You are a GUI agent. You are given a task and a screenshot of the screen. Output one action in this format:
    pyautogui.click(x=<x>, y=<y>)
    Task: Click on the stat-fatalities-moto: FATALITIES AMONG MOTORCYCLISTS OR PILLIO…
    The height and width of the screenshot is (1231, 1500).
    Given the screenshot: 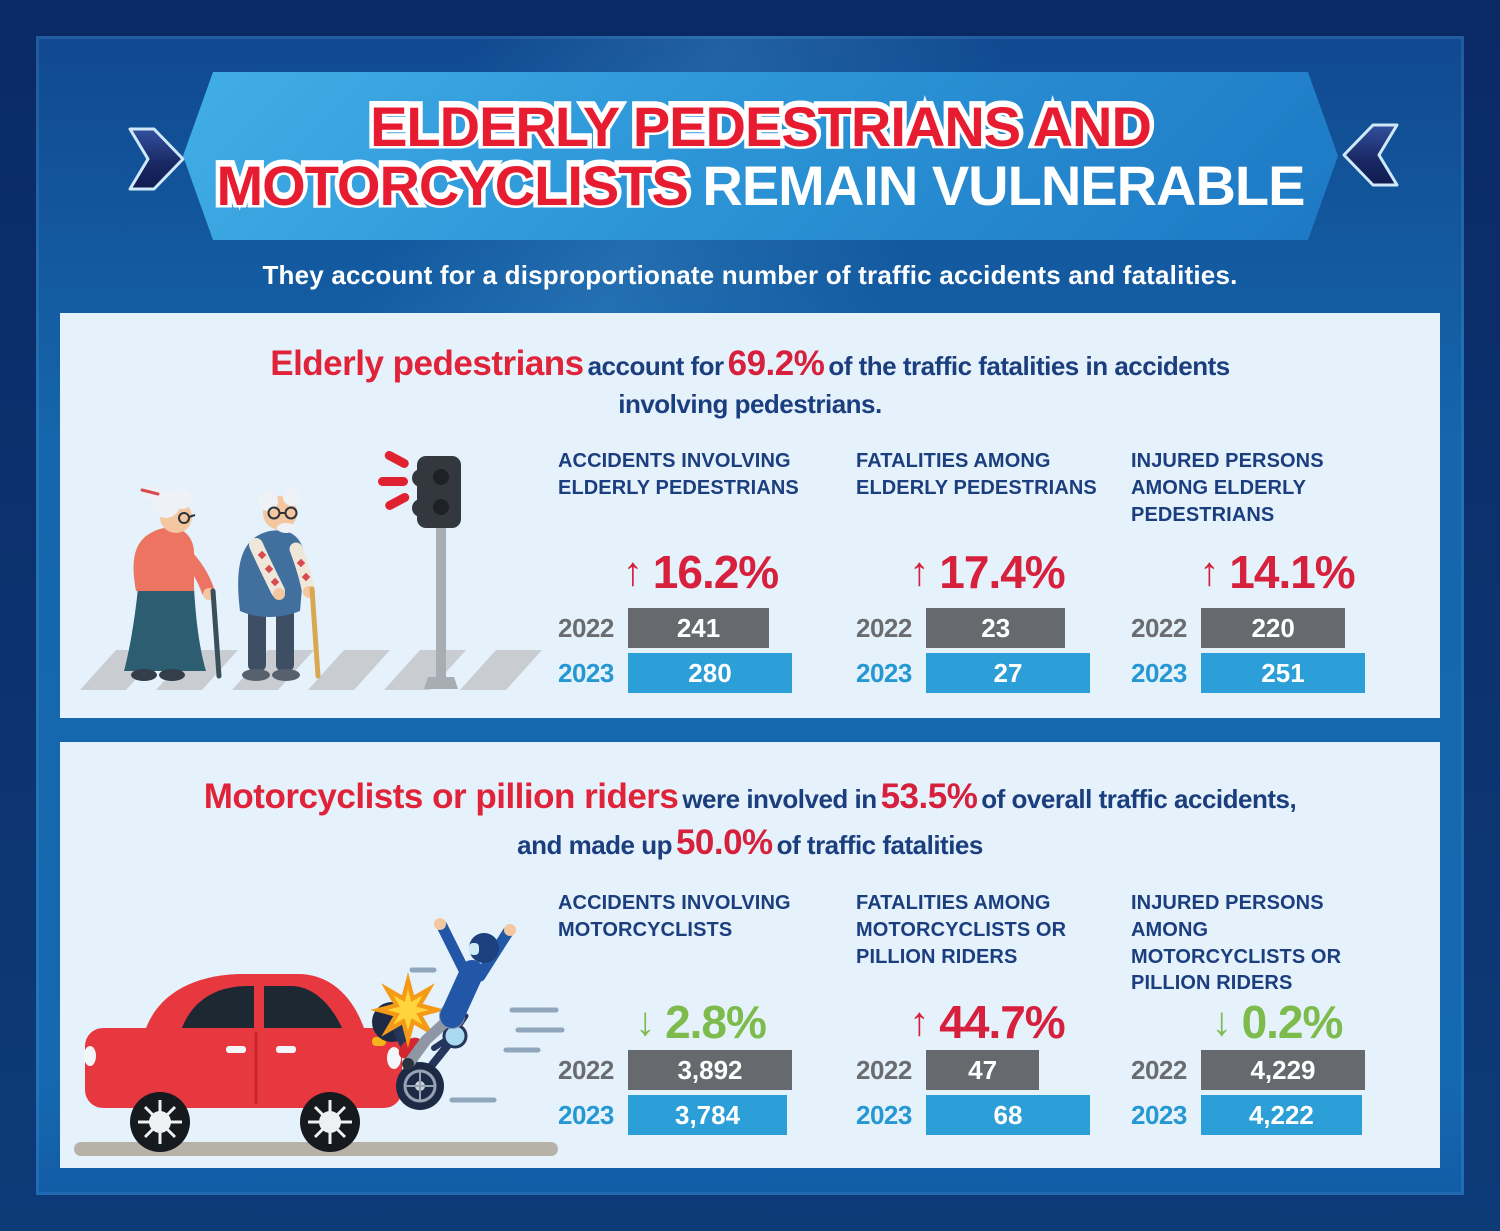 What is the action you would take?
    pyautogui.click(x=987, y=1015)
    